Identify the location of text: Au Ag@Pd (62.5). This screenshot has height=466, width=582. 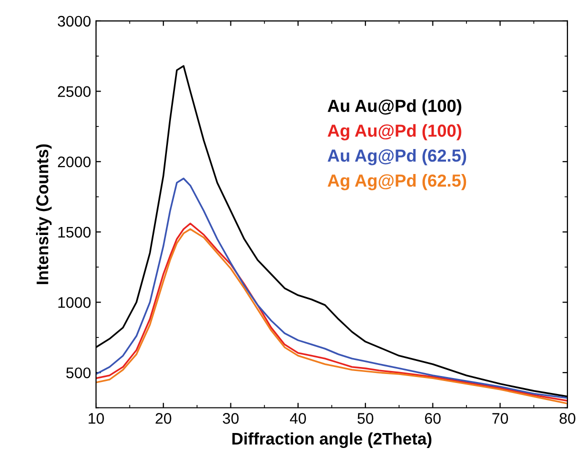
(397, 157).